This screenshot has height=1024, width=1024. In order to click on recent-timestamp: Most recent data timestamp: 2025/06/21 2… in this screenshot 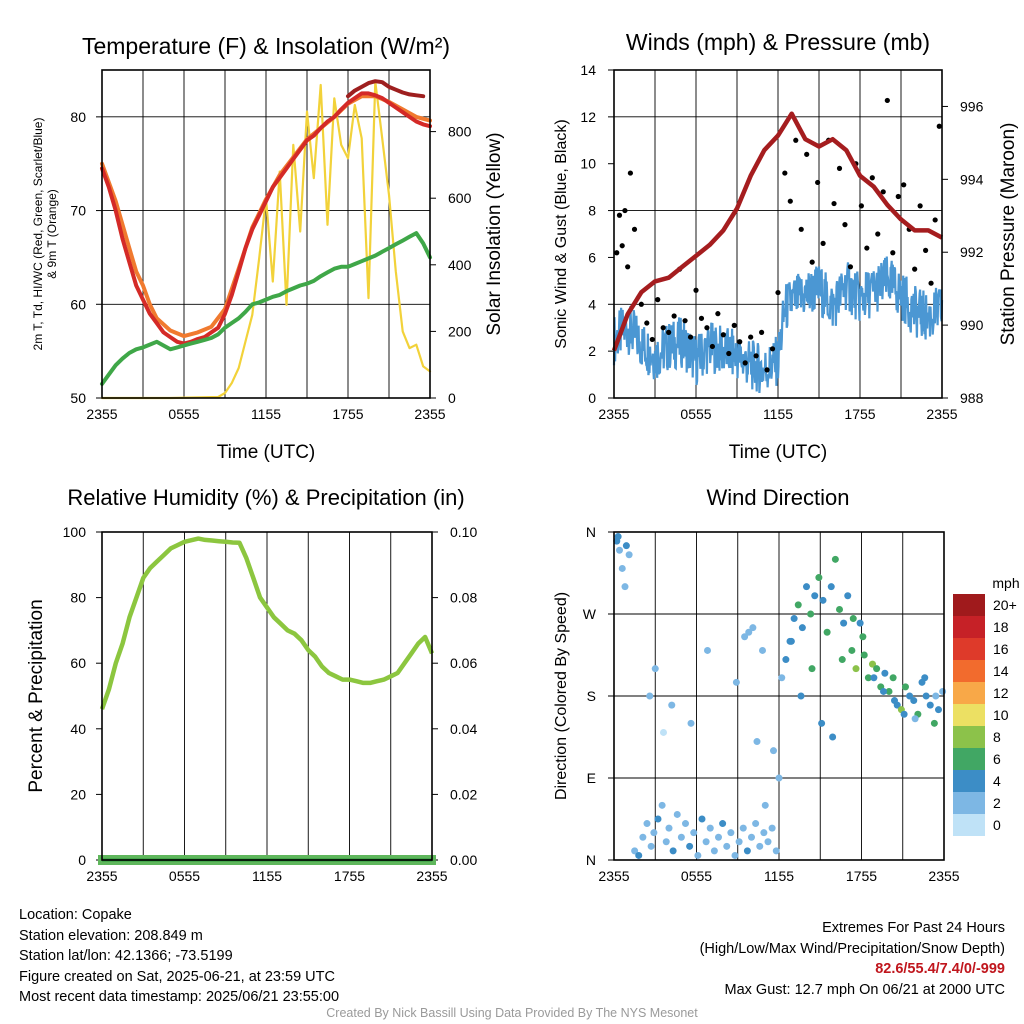, I will do `click(179, 997)`.